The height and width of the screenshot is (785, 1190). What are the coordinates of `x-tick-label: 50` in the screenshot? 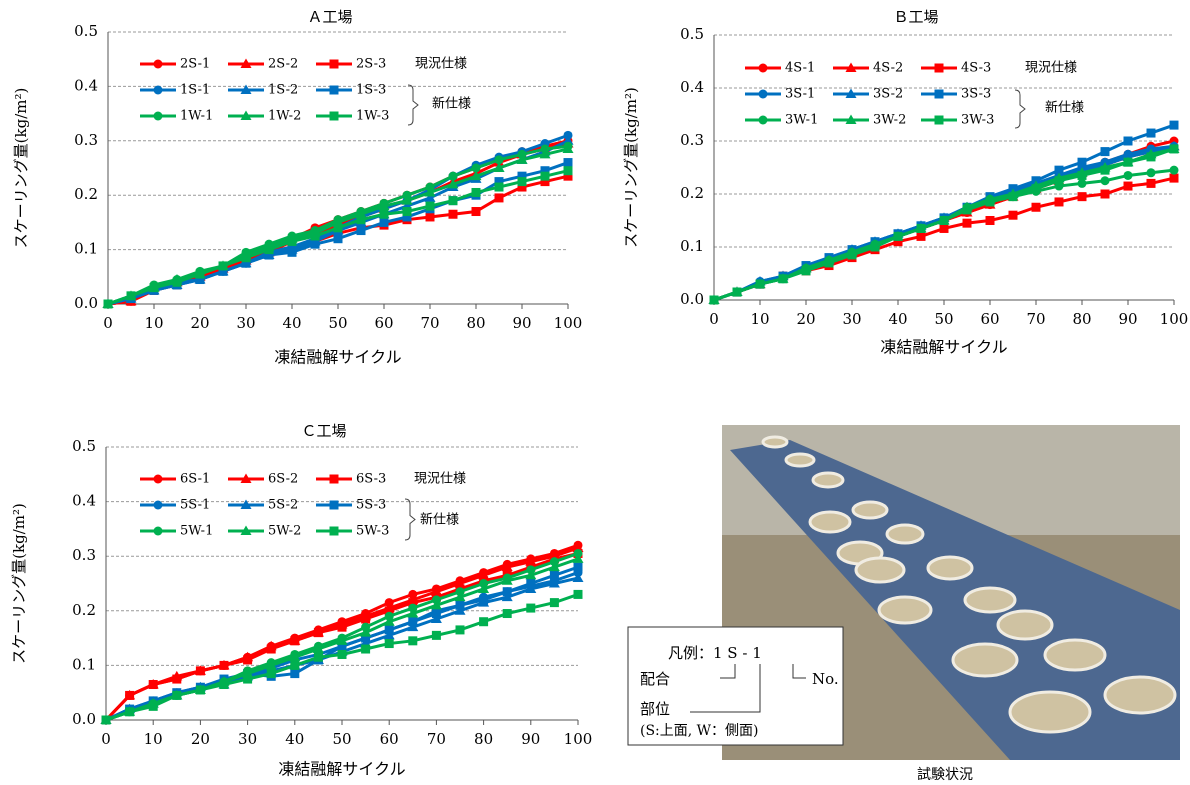 It's located at (943, 319).